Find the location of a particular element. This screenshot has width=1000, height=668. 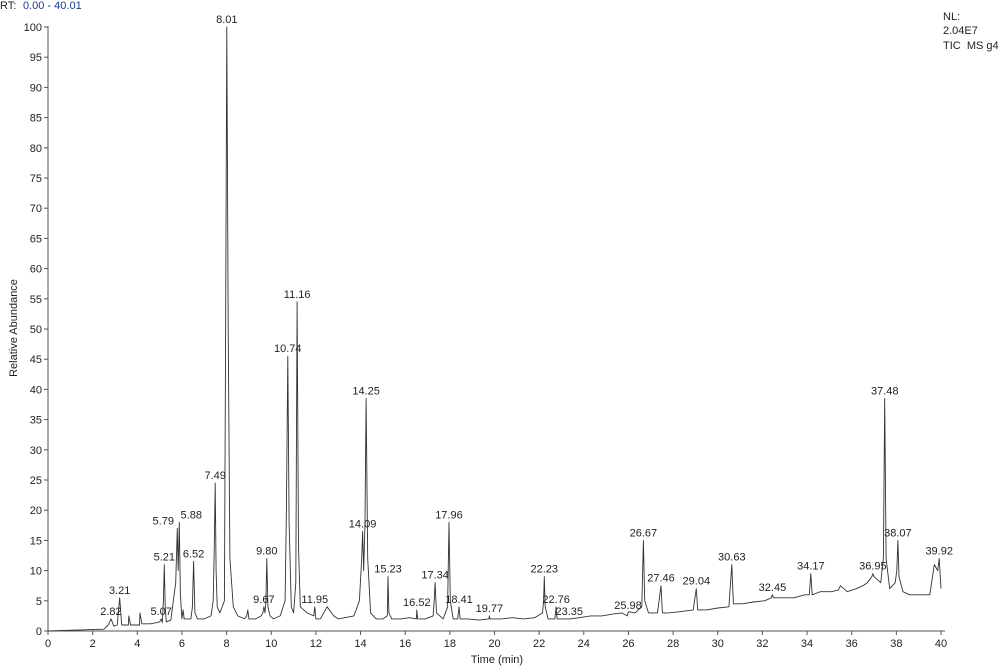

x-tick-label: 30 is located at coordinates (718, 644).